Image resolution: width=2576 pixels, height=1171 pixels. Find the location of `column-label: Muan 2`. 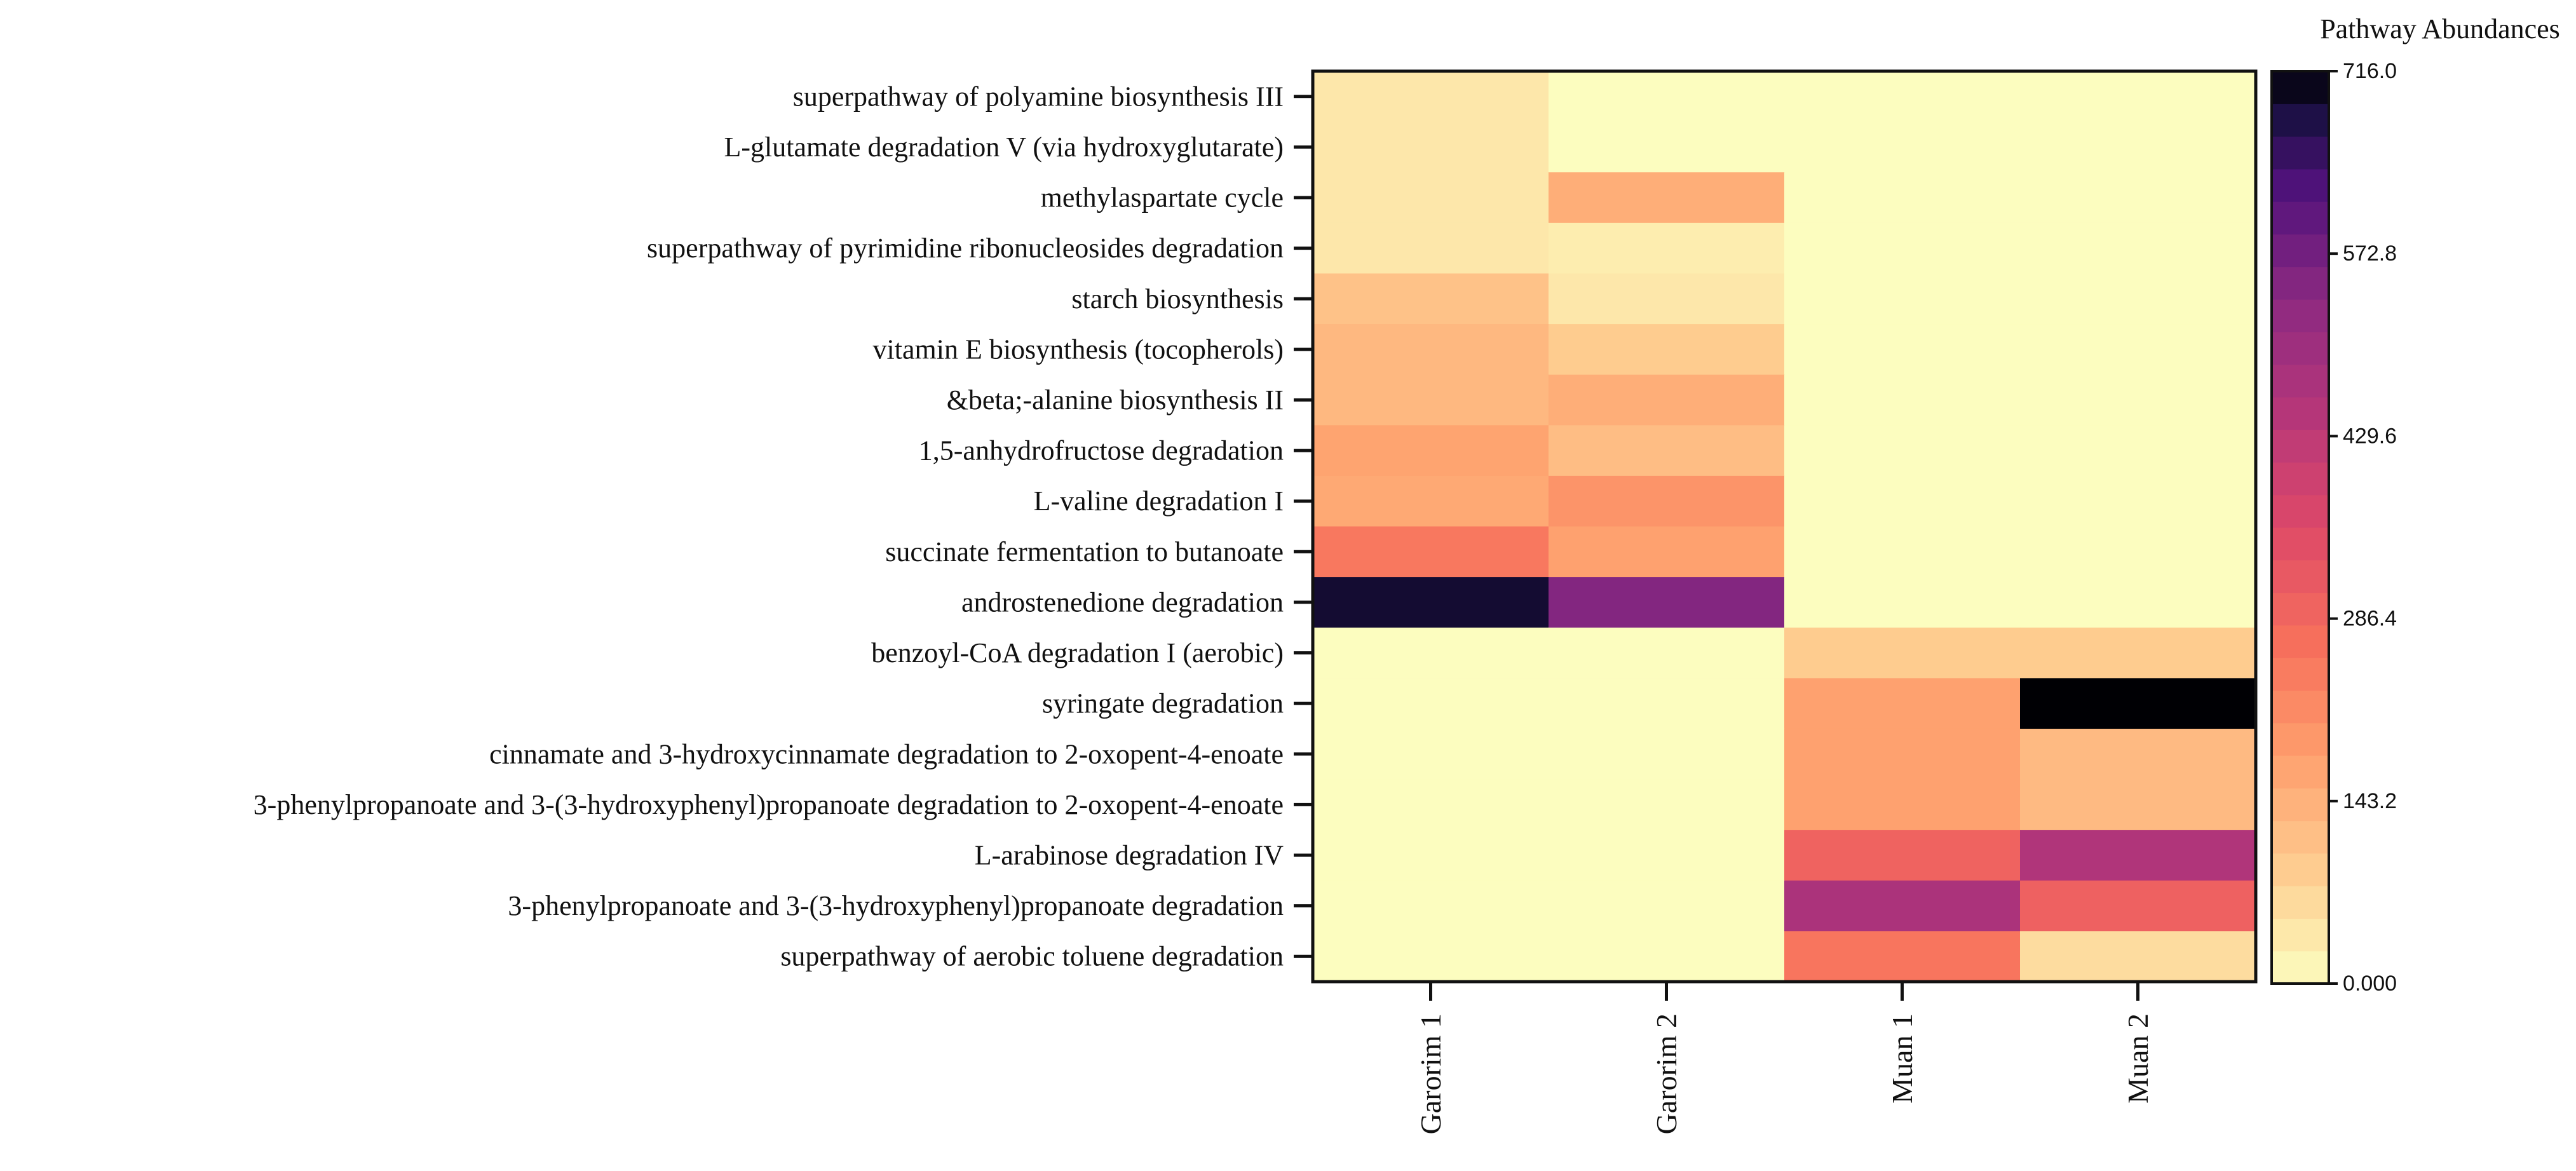

column-label: Muan 2 is located at coordinates (2138, 1058).